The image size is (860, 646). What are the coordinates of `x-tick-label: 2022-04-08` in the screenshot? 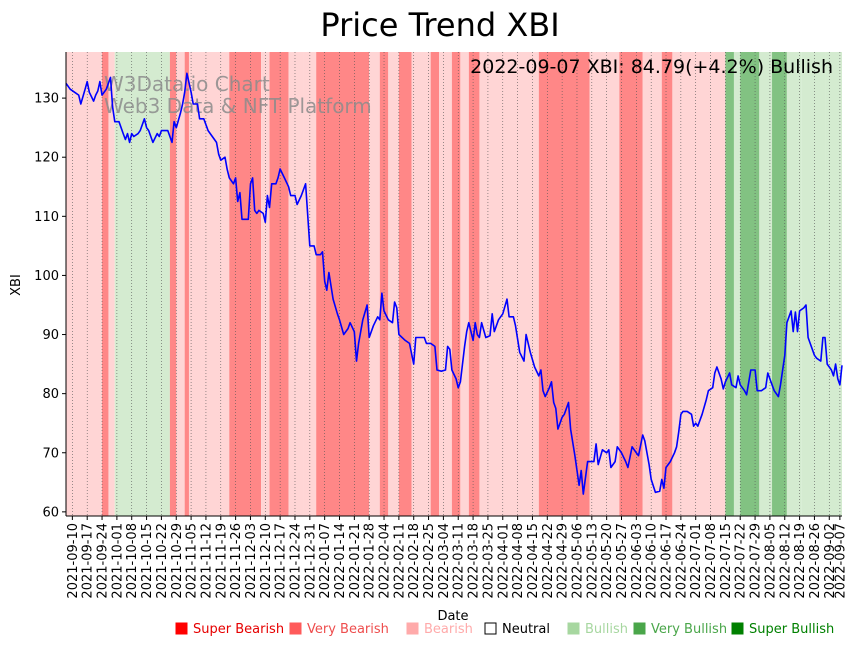 It's located at (518, 561).